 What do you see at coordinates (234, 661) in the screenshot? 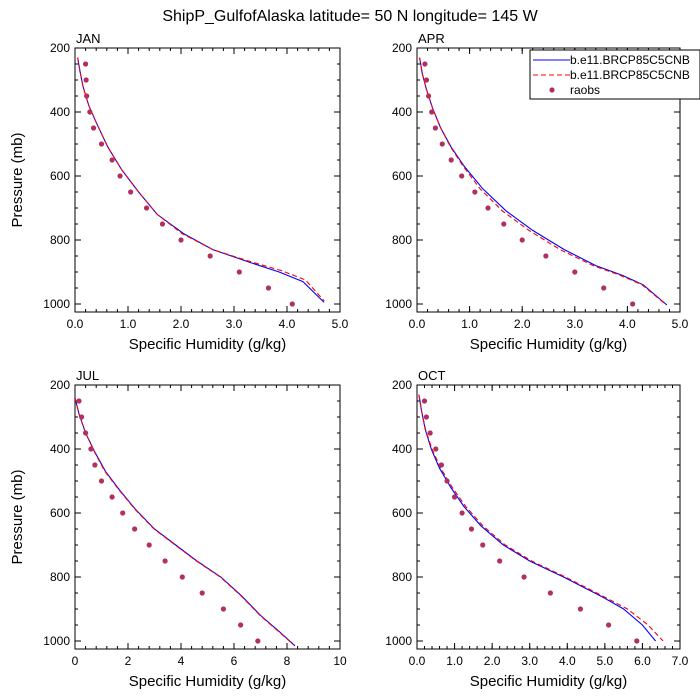
I see `x-tick-label: 6` at bounding box center [234, 661].